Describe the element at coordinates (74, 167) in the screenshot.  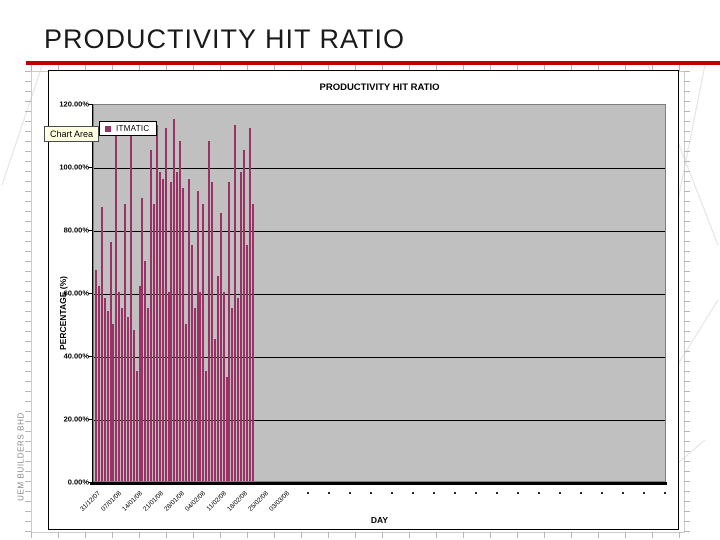
I see `y-axis-tick-label: 100.00%` at that location.